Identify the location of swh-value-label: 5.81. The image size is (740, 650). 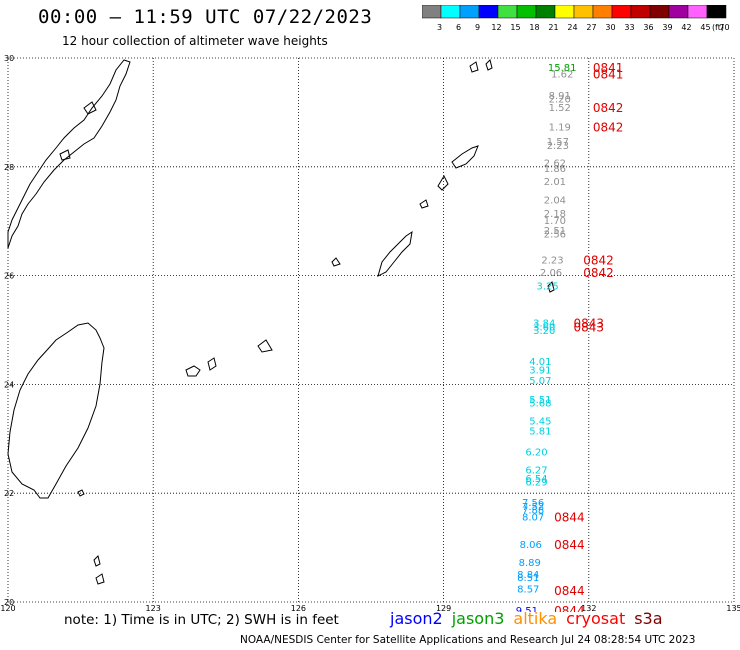
(540, 432).